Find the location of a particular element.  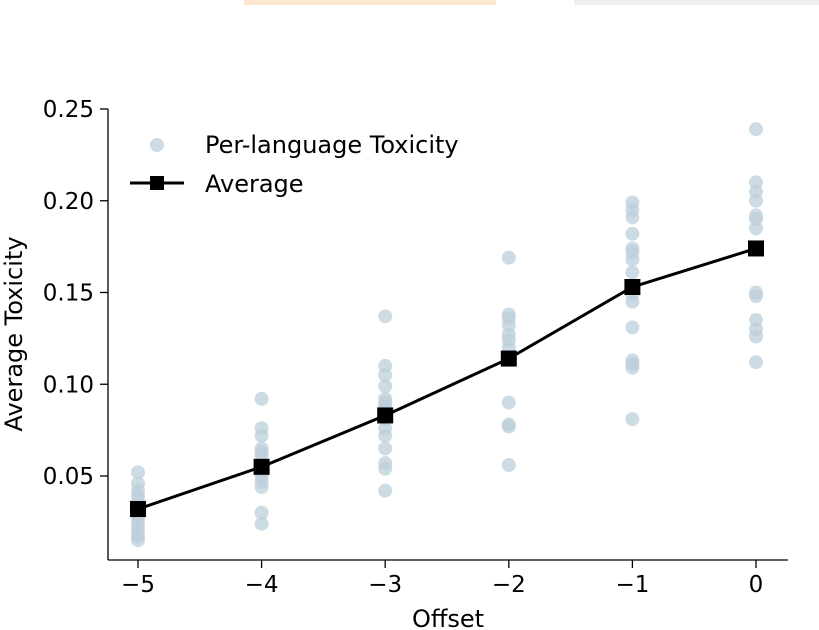

y-tick-label: 0.20 is located at coordinates (68, 202).